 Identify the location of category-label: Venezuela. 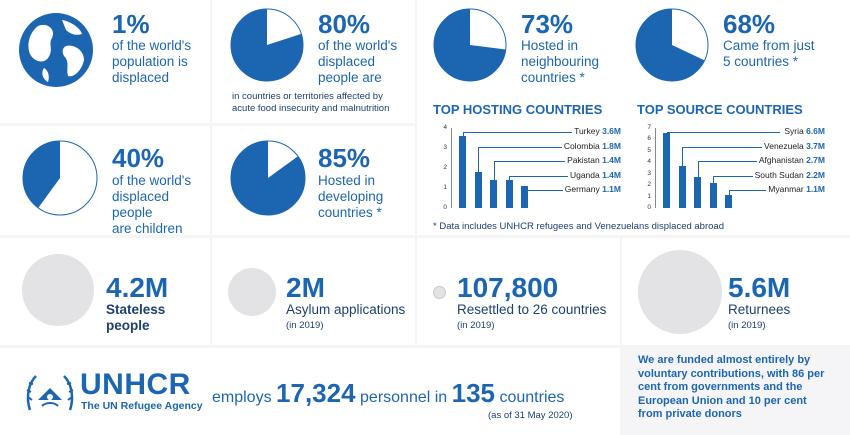
(785, 145).